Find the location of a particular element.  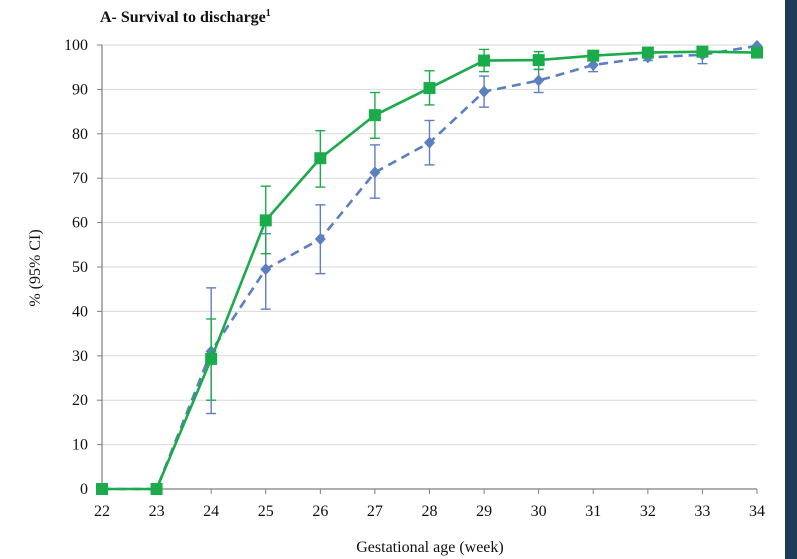

x-tick-label: 28 is located at coordinates (430, 511).